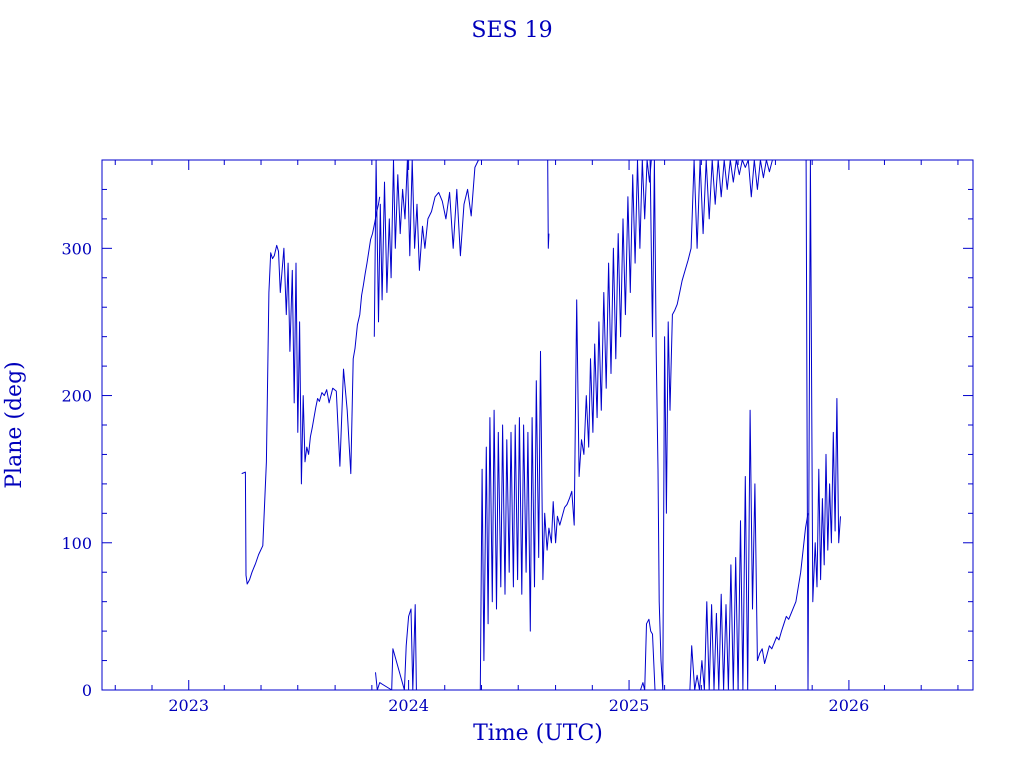  Describe the element at coordinates (76, 396) in the screenshot. I see `y-tick-label: 200` at that location.